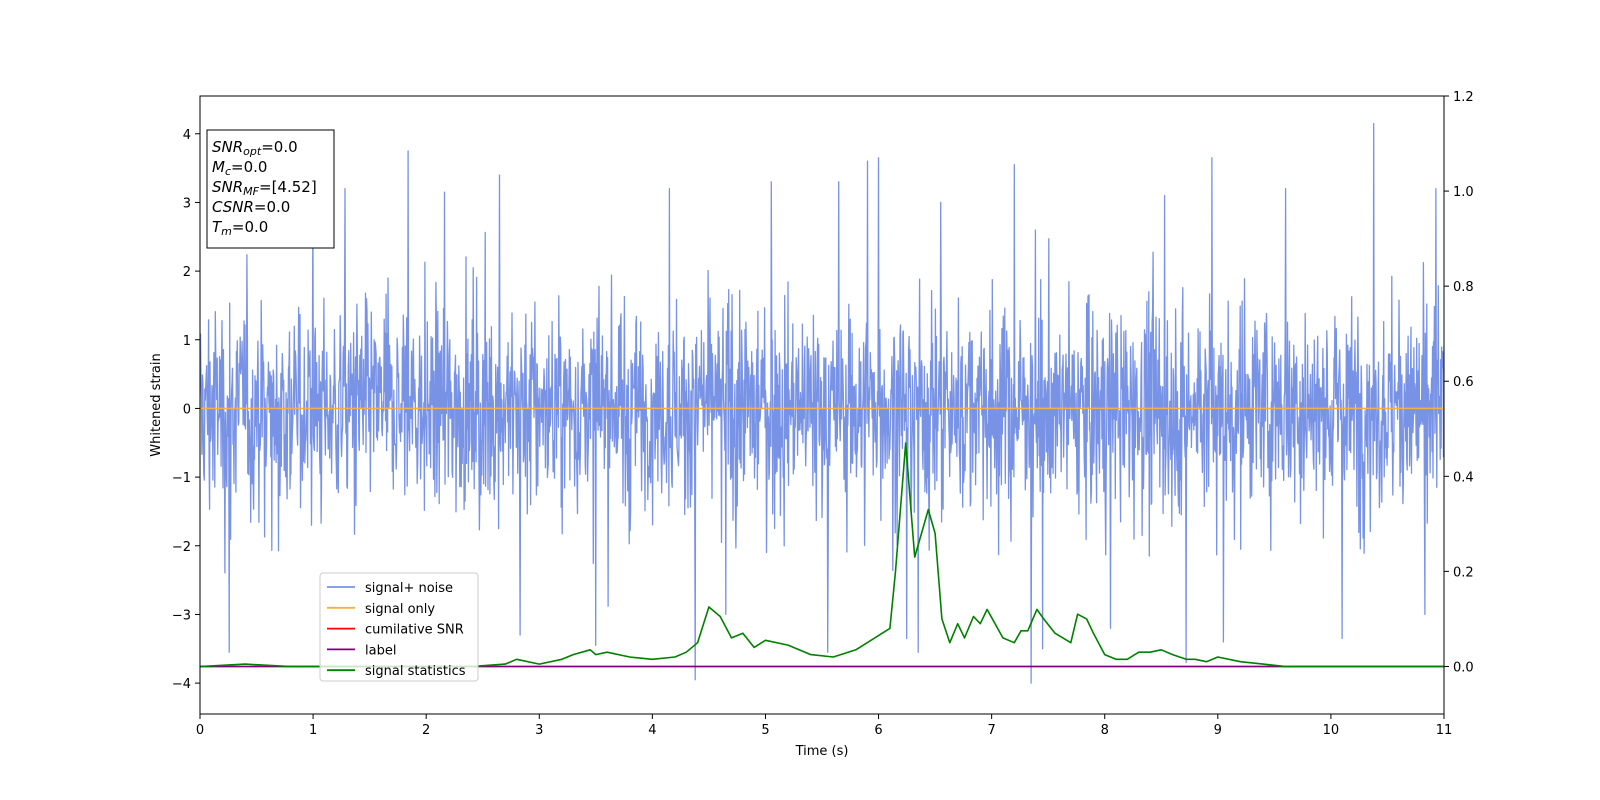 The width and height of the screenshot is (1600, 800). Describe the element at coordinates (1463, 382) in the screenshot. I see `y2-tick-label: 0.6` at that location.